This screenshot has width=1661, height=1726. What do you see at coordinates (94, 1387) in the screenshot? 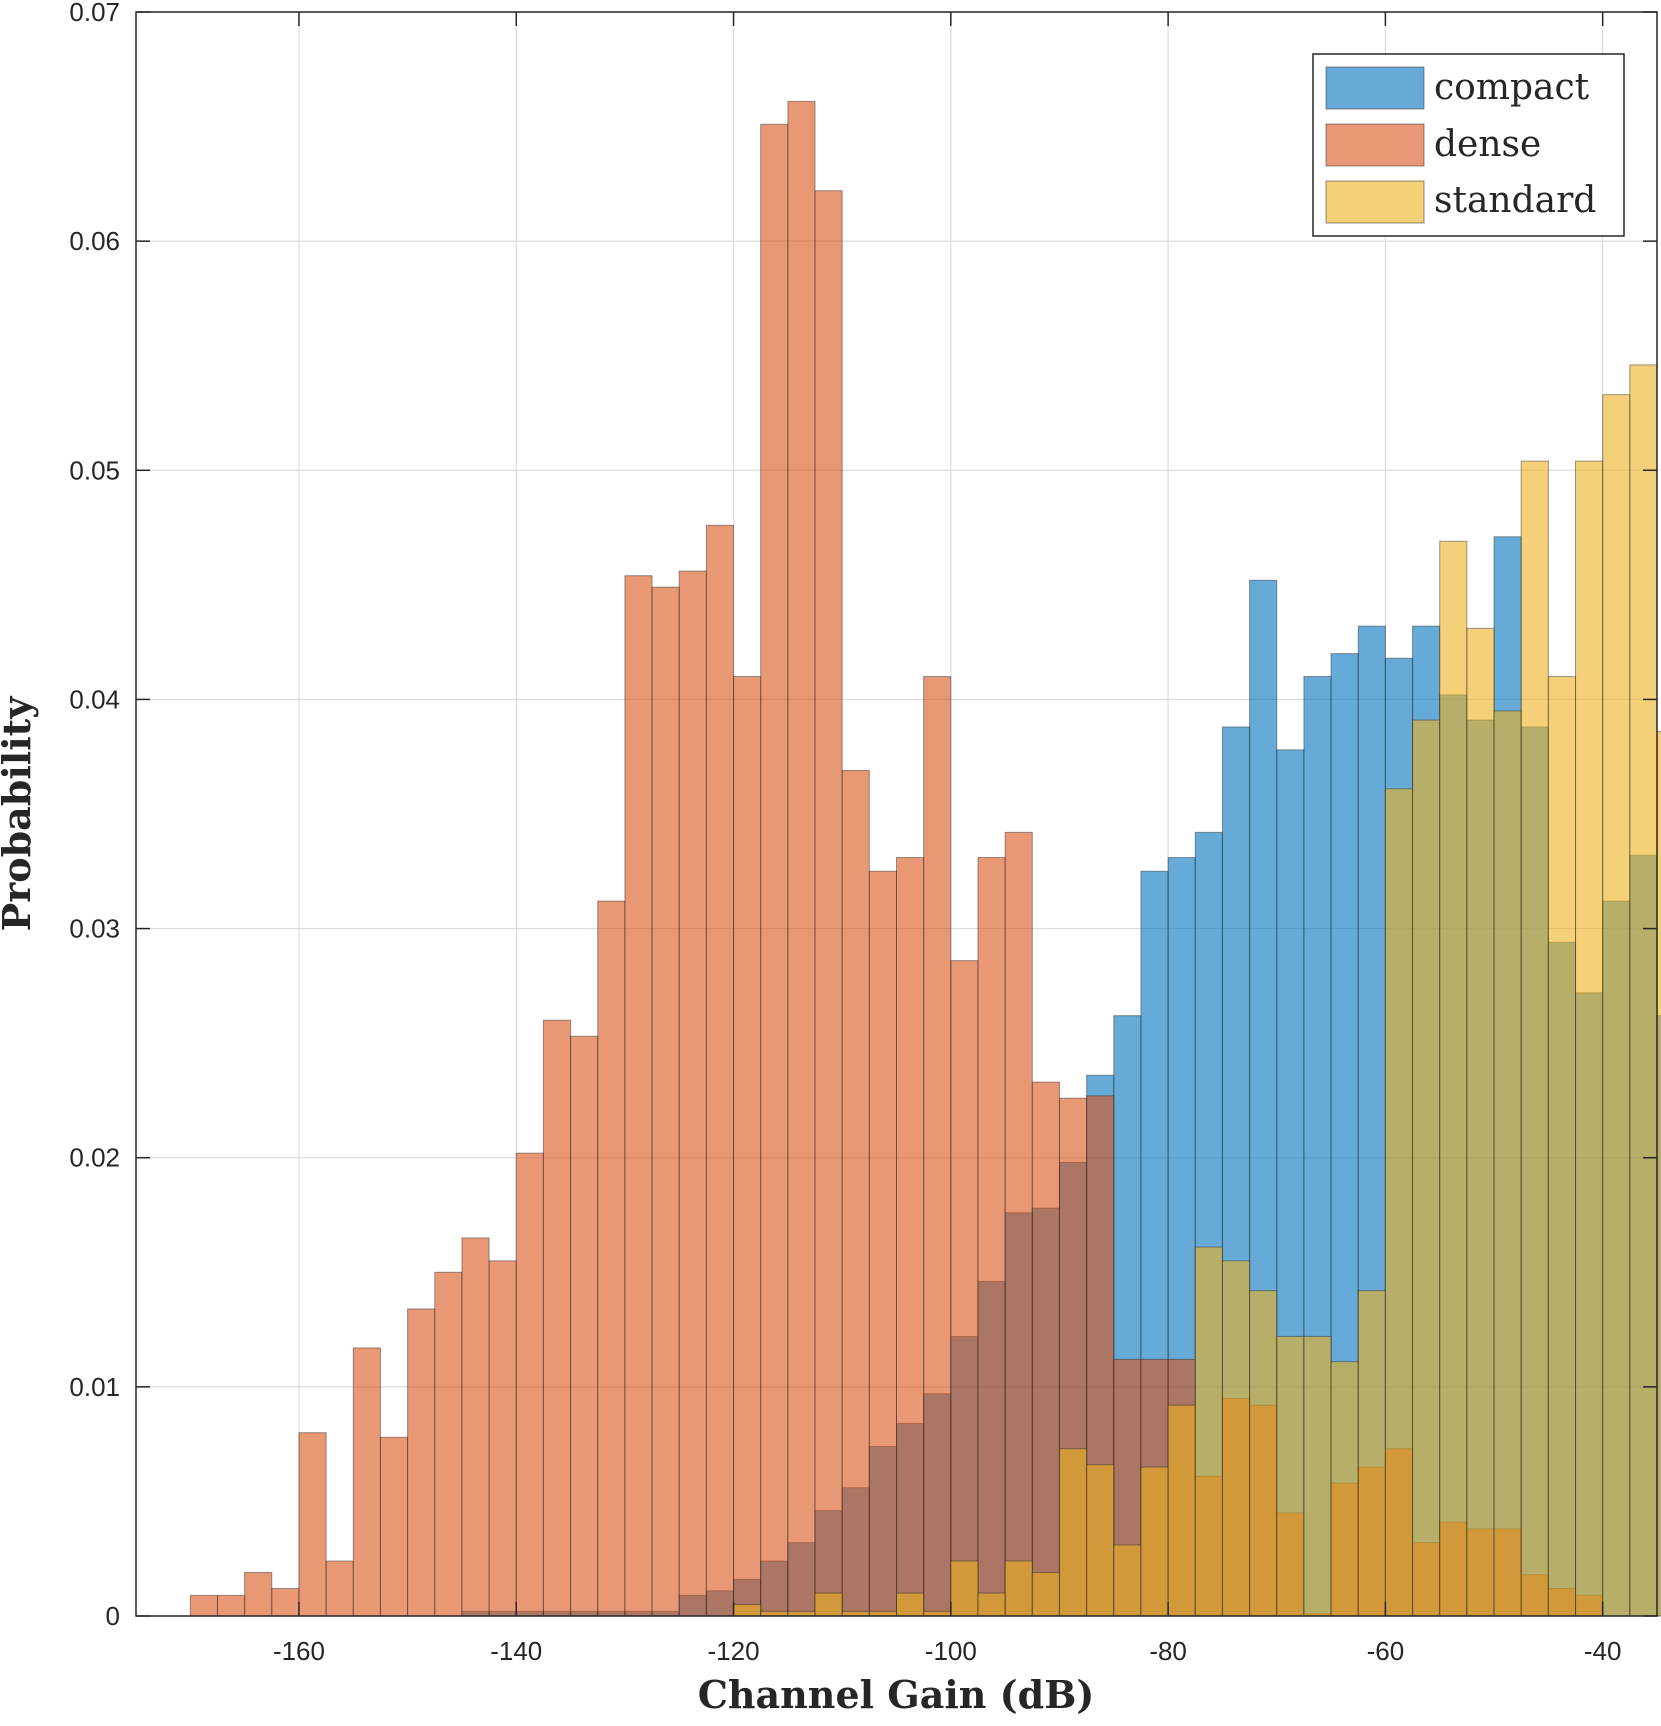
I see `y-tick-label: 0.01` at bounding box center [94, 1387].